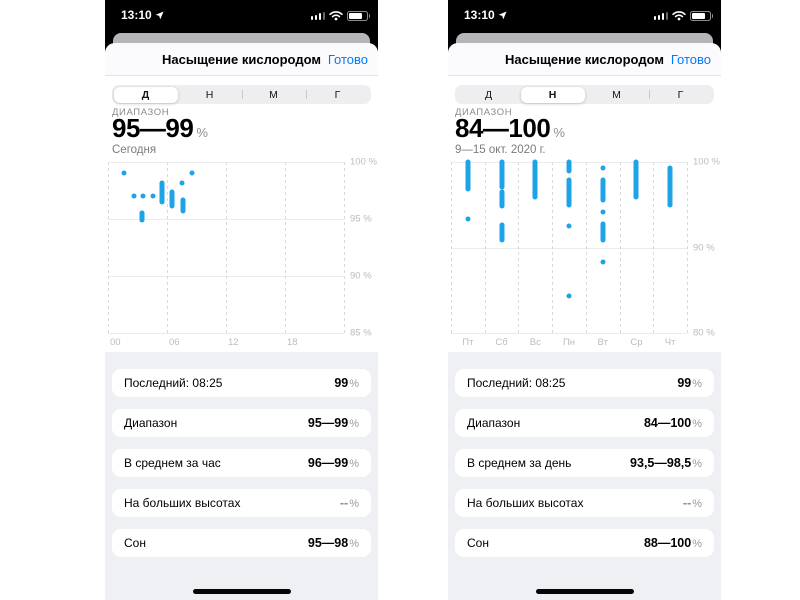 The width and height of the screenshot is (800, 600). What do you see at coordinates (159, 14) in the screenshot?
I see `location-arrow-icon` at bounding box center [159, 14].